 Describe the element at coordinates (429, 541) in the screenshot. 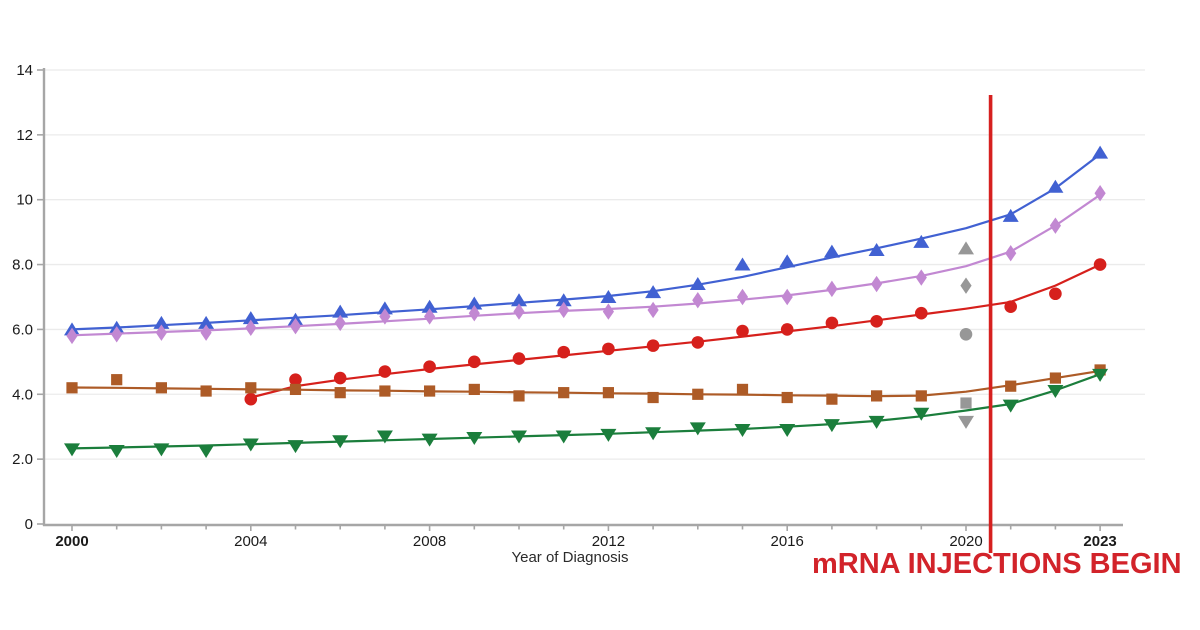

I see `svg-text: 2008` at that location.